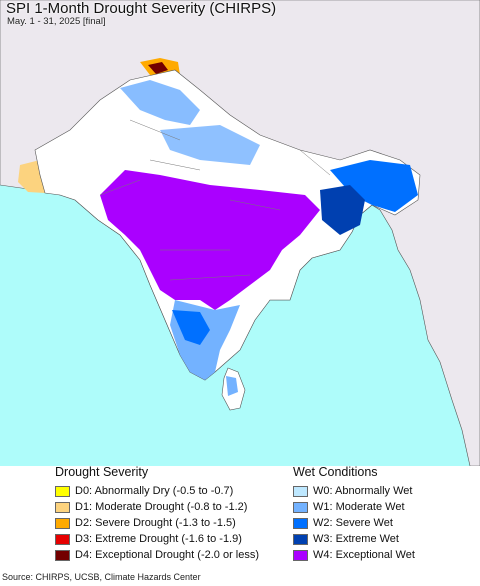 This screenshot has height=586, width=480. I want to click on legend-swatch-w3, so click(300, 539).